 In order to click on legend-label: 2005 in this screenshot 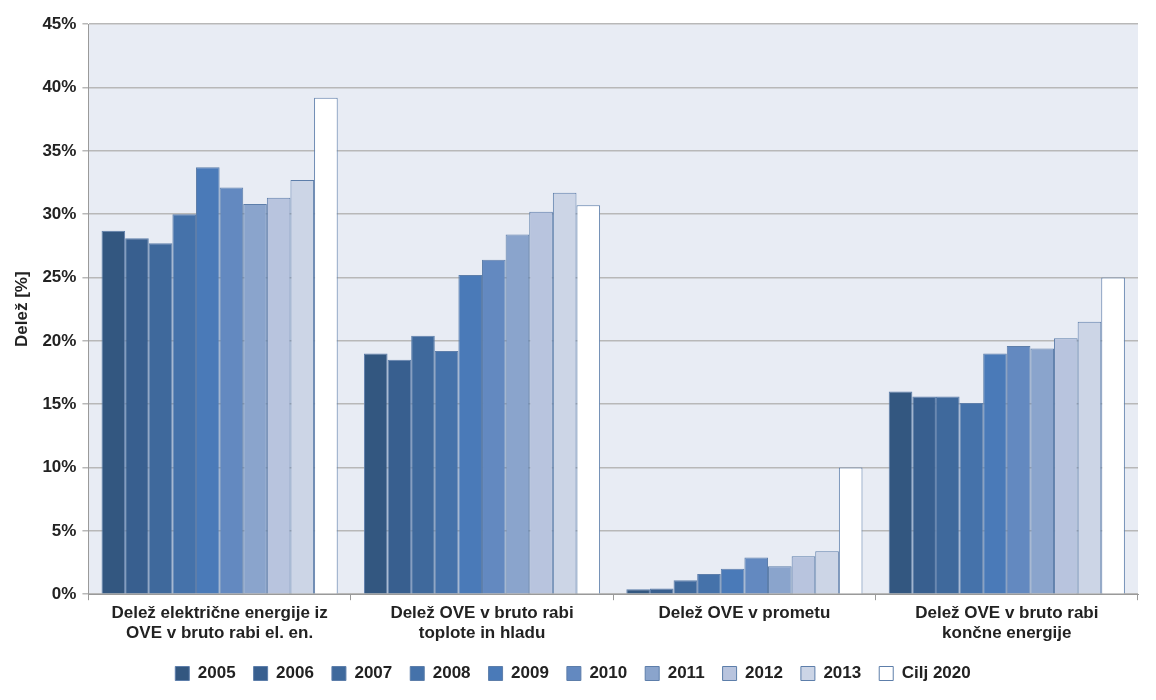, I will do `click(216, 673)`.